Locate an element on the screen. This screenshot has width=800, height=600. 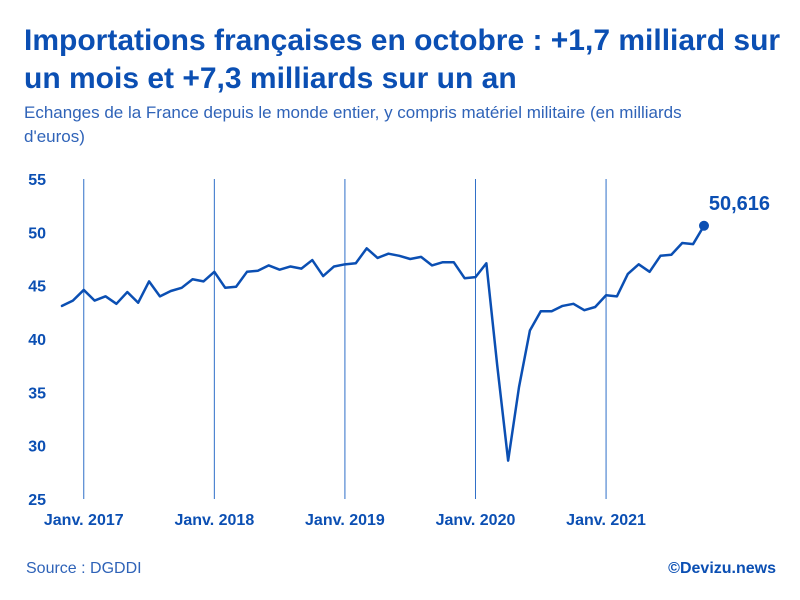
y-tick-label: 25 is located at coordinates (37, 500).